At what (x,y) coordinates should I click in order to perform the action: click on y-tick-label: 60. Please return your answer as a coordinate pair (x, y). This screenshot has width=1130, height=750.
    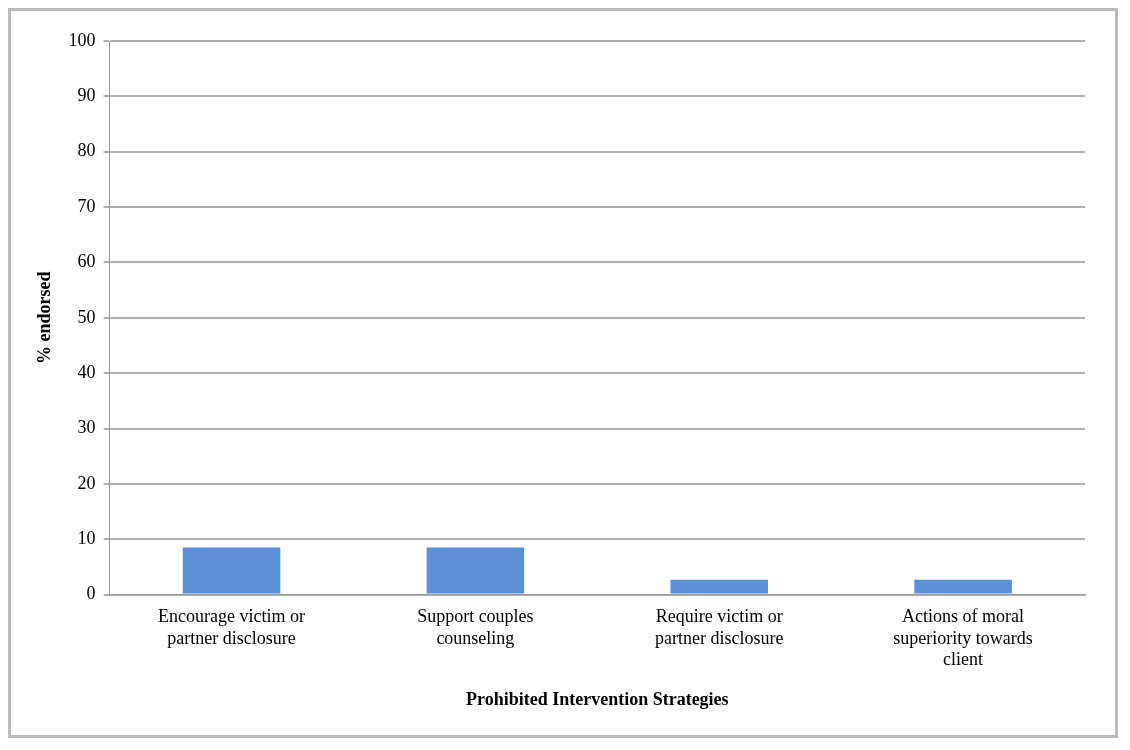
    Looking at the image, I should click on (86, 261).